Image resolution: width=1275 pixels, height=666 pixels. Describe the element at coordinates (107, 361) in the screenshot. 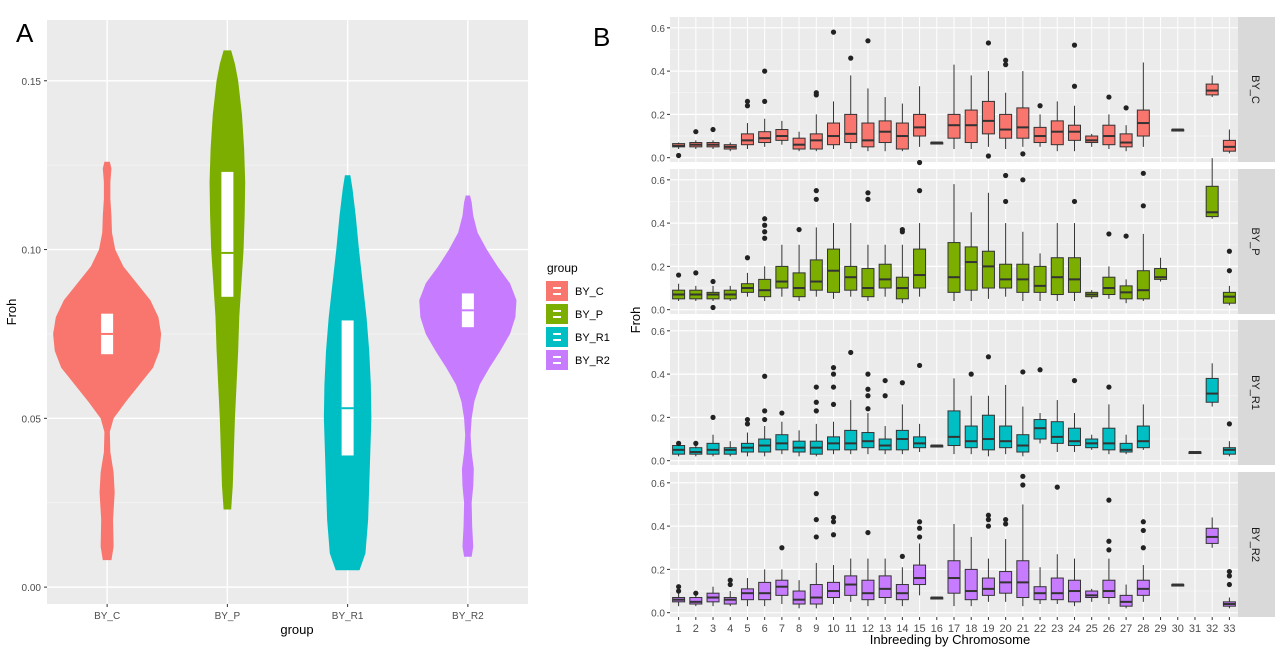

I see `violin-by-c` at that location.